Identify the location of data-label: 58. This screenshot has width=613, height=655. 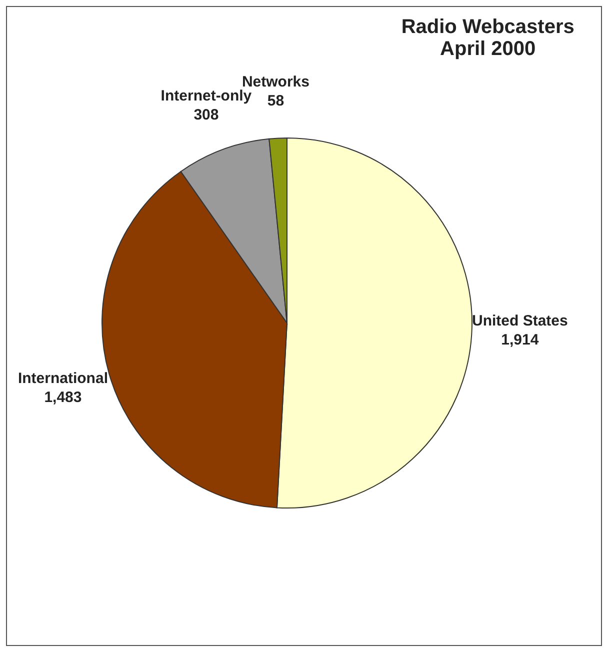
(275, 101).